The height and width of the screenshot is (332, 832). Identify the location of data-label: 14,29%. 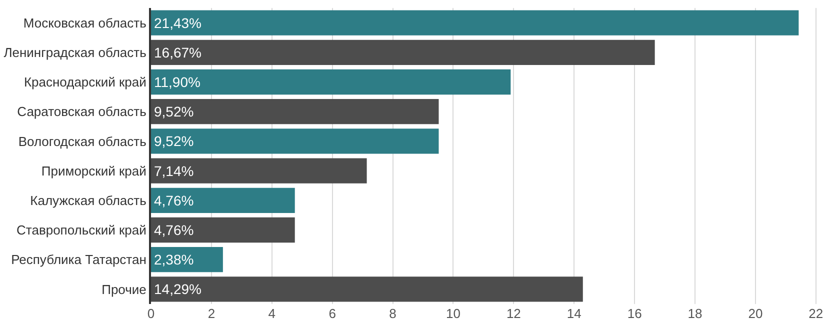
(178, 289).